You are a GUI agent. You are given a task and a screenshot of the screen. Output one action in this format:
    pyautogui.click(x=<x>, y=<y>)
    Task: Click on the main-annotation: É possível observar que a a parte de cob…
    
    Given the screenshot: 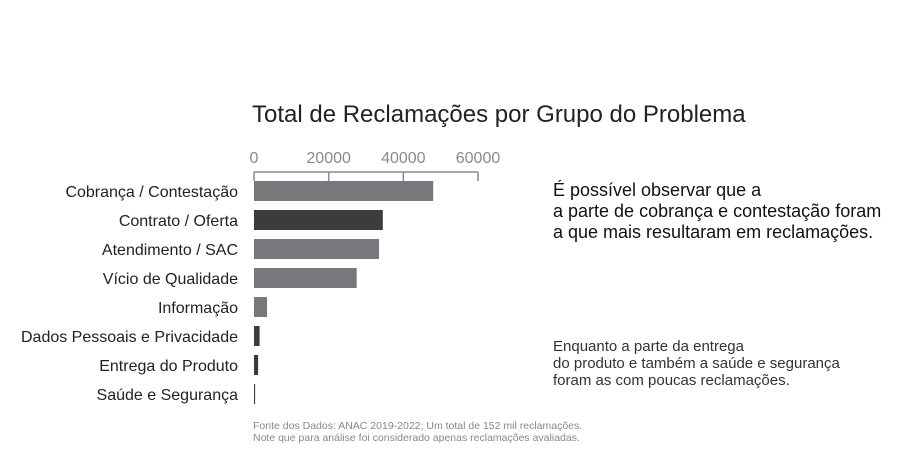 What is the action you would take?
    pyautogui.click(x=717, y=211)
    